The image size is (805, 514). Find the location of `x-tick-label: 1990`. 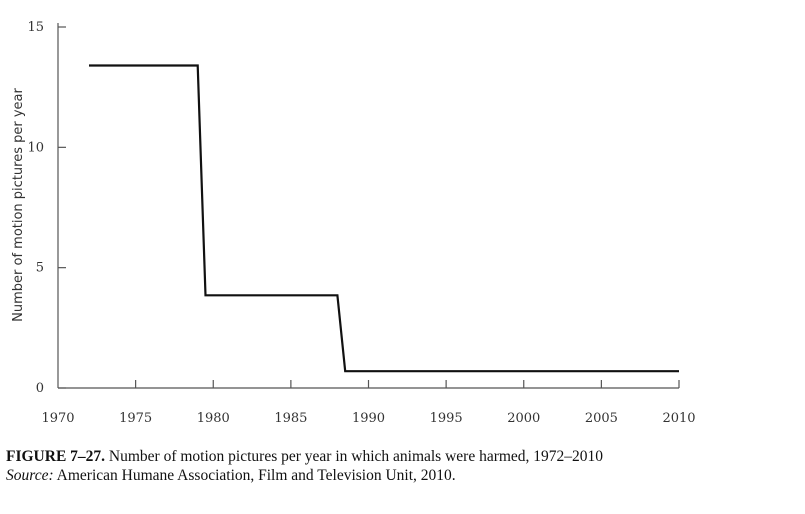

x-tick-label: 1990 is located at coordinates (368, 418).